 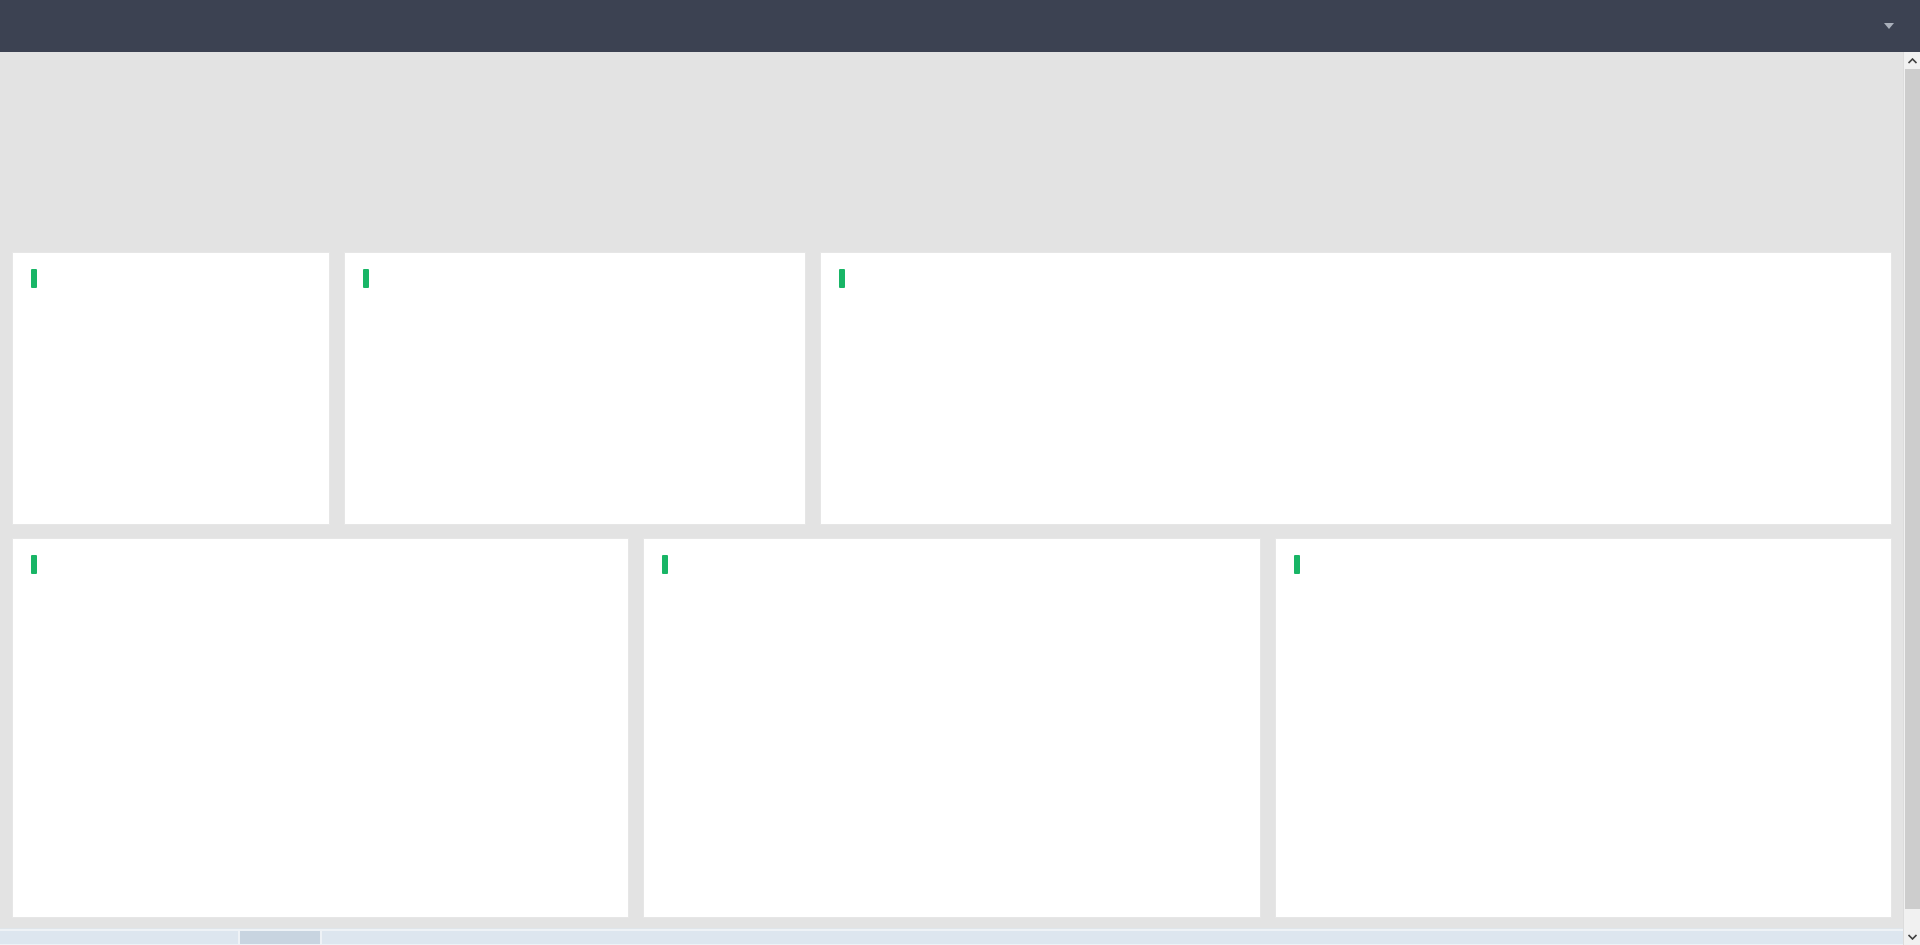 What do you see at coordinates (1912, 60) in the screenshot?
I see `scroll-up-arrow` at bounding box center [1912, 60].